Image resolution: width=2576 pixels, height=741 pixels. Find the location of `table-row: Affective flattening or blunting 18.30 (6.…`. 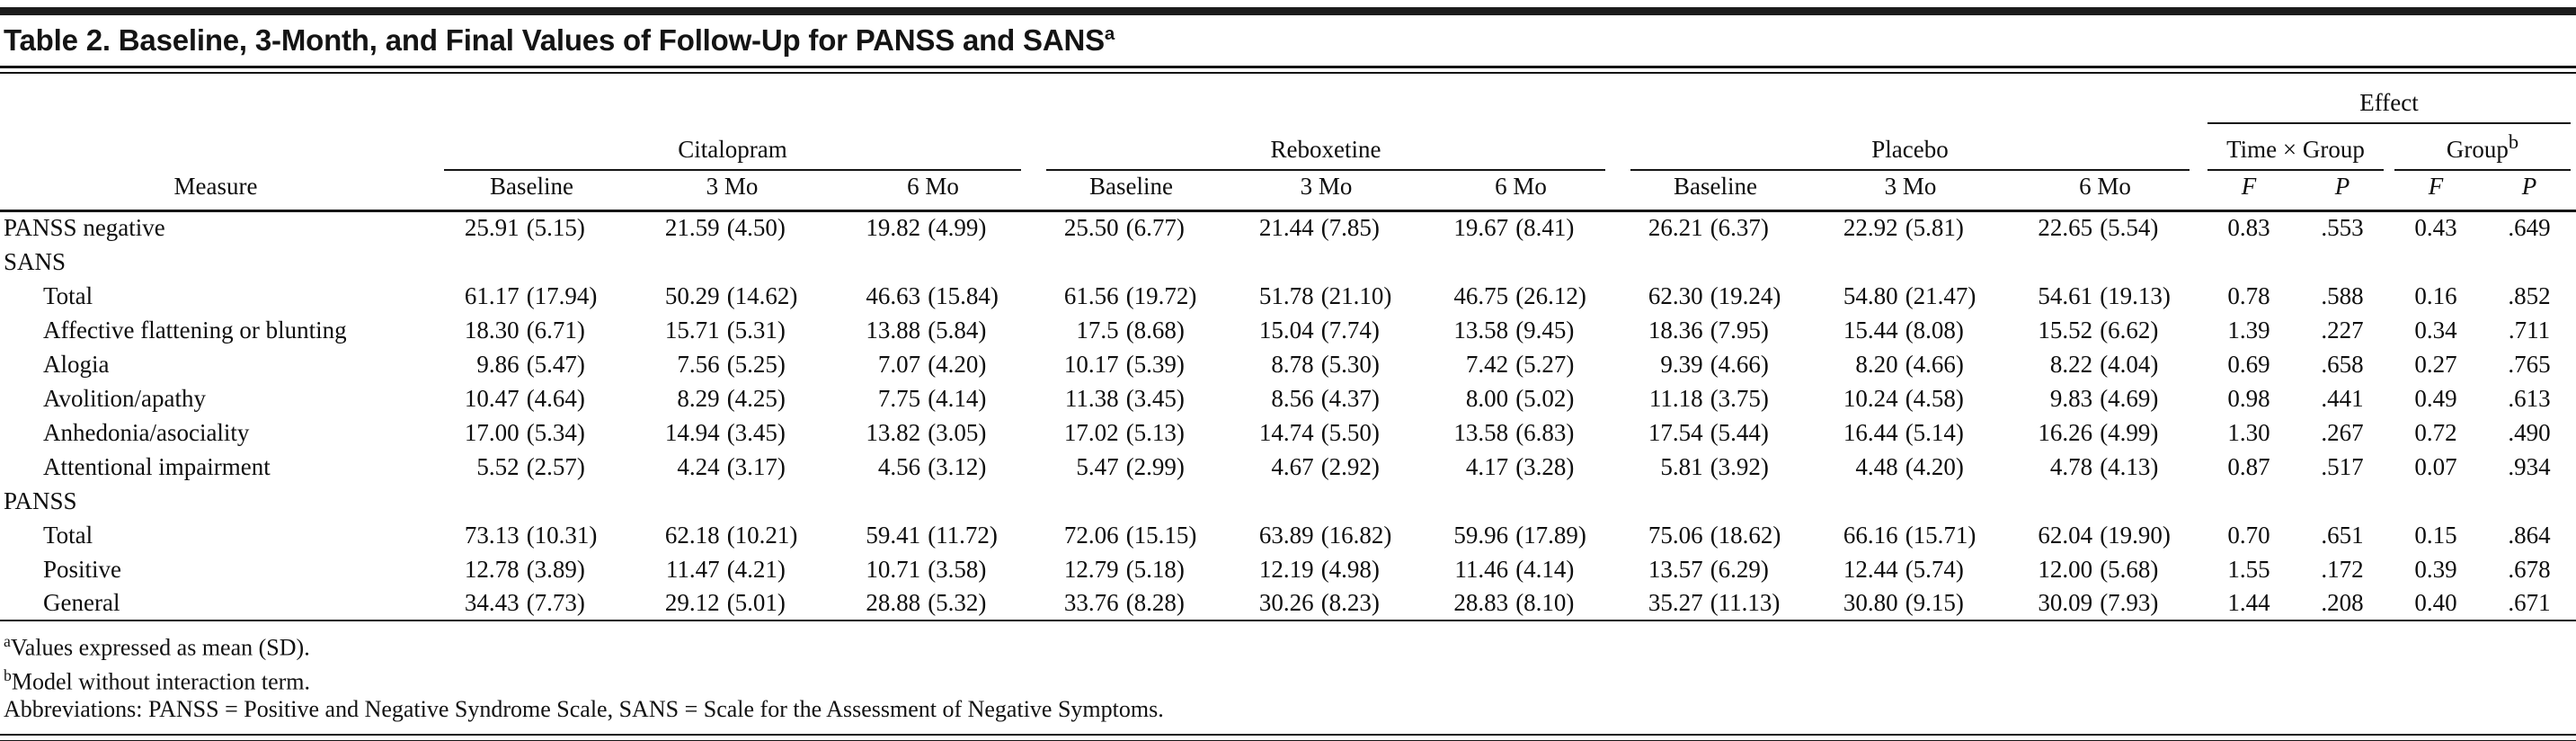

table-row: Affective flattening or blunting 18.30 (6.… is located at coordinates (1288, 330).